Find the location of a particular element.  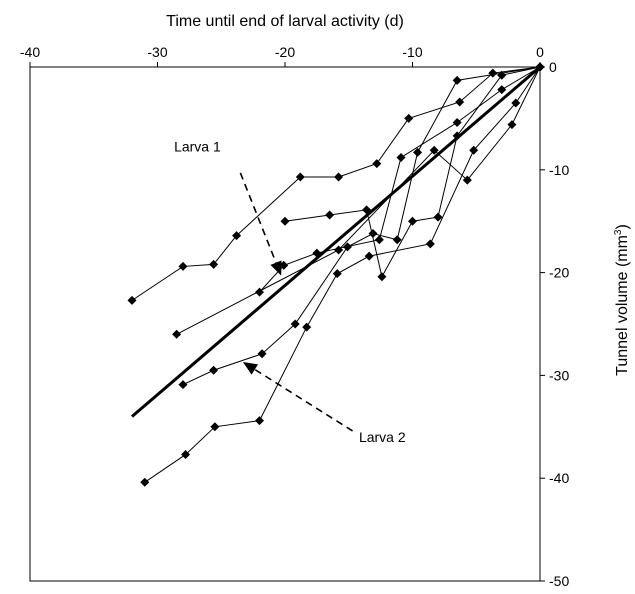

x-tick-label: 0 is located at coordinates (540, 52).